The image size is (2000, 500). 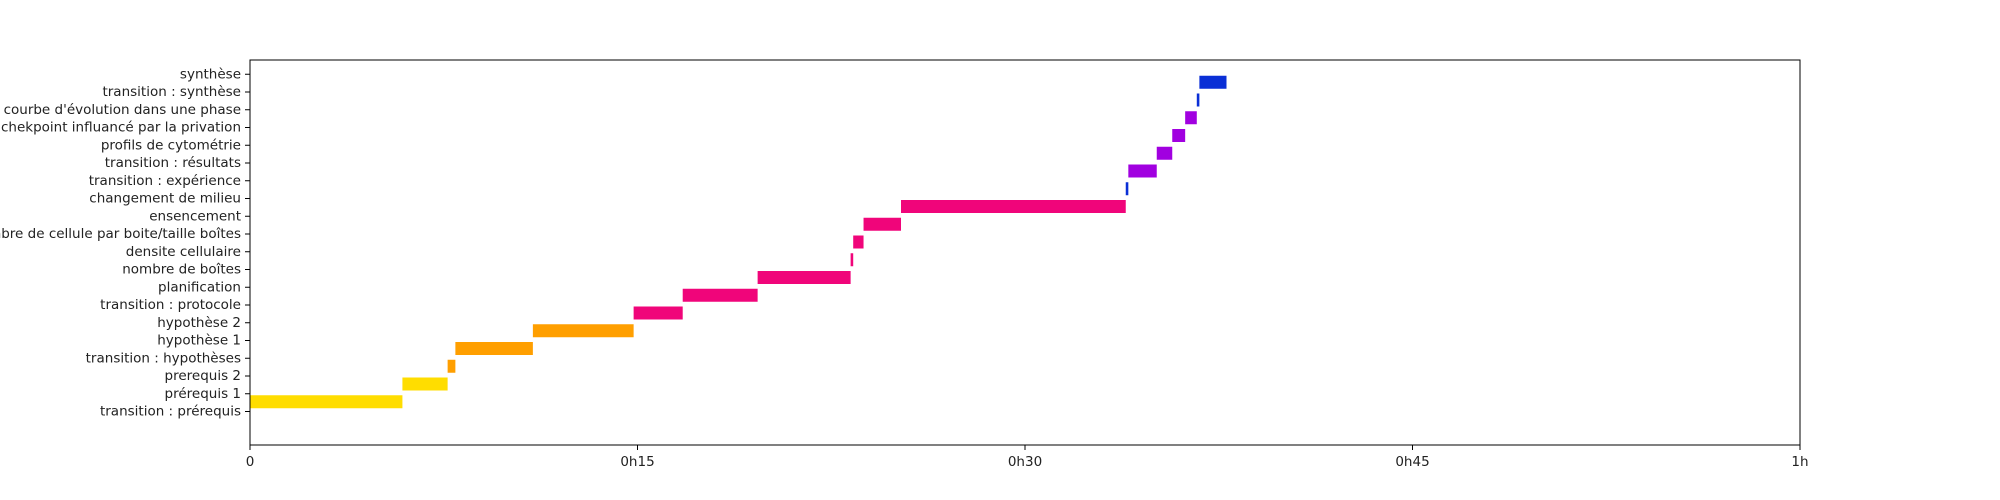 I want to click on x-axis: 0 0h15 0h30 0h45 1h, so click(x=1027, y=457).